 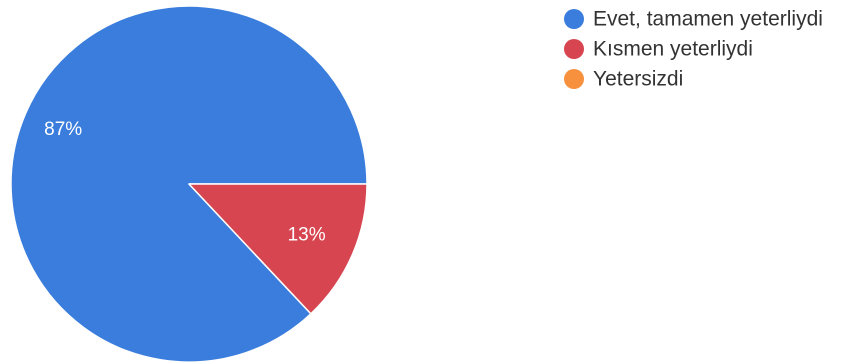 What do you see at coordinates (185, 182) in the screenshot?
I see `pie-slice-labels: 87% 13%` at bounding box center [185, 182].